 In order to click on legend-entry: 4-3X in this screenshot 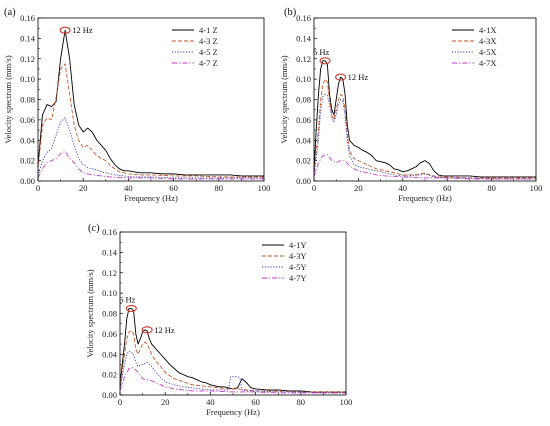, I will do `click(487, 41)`.